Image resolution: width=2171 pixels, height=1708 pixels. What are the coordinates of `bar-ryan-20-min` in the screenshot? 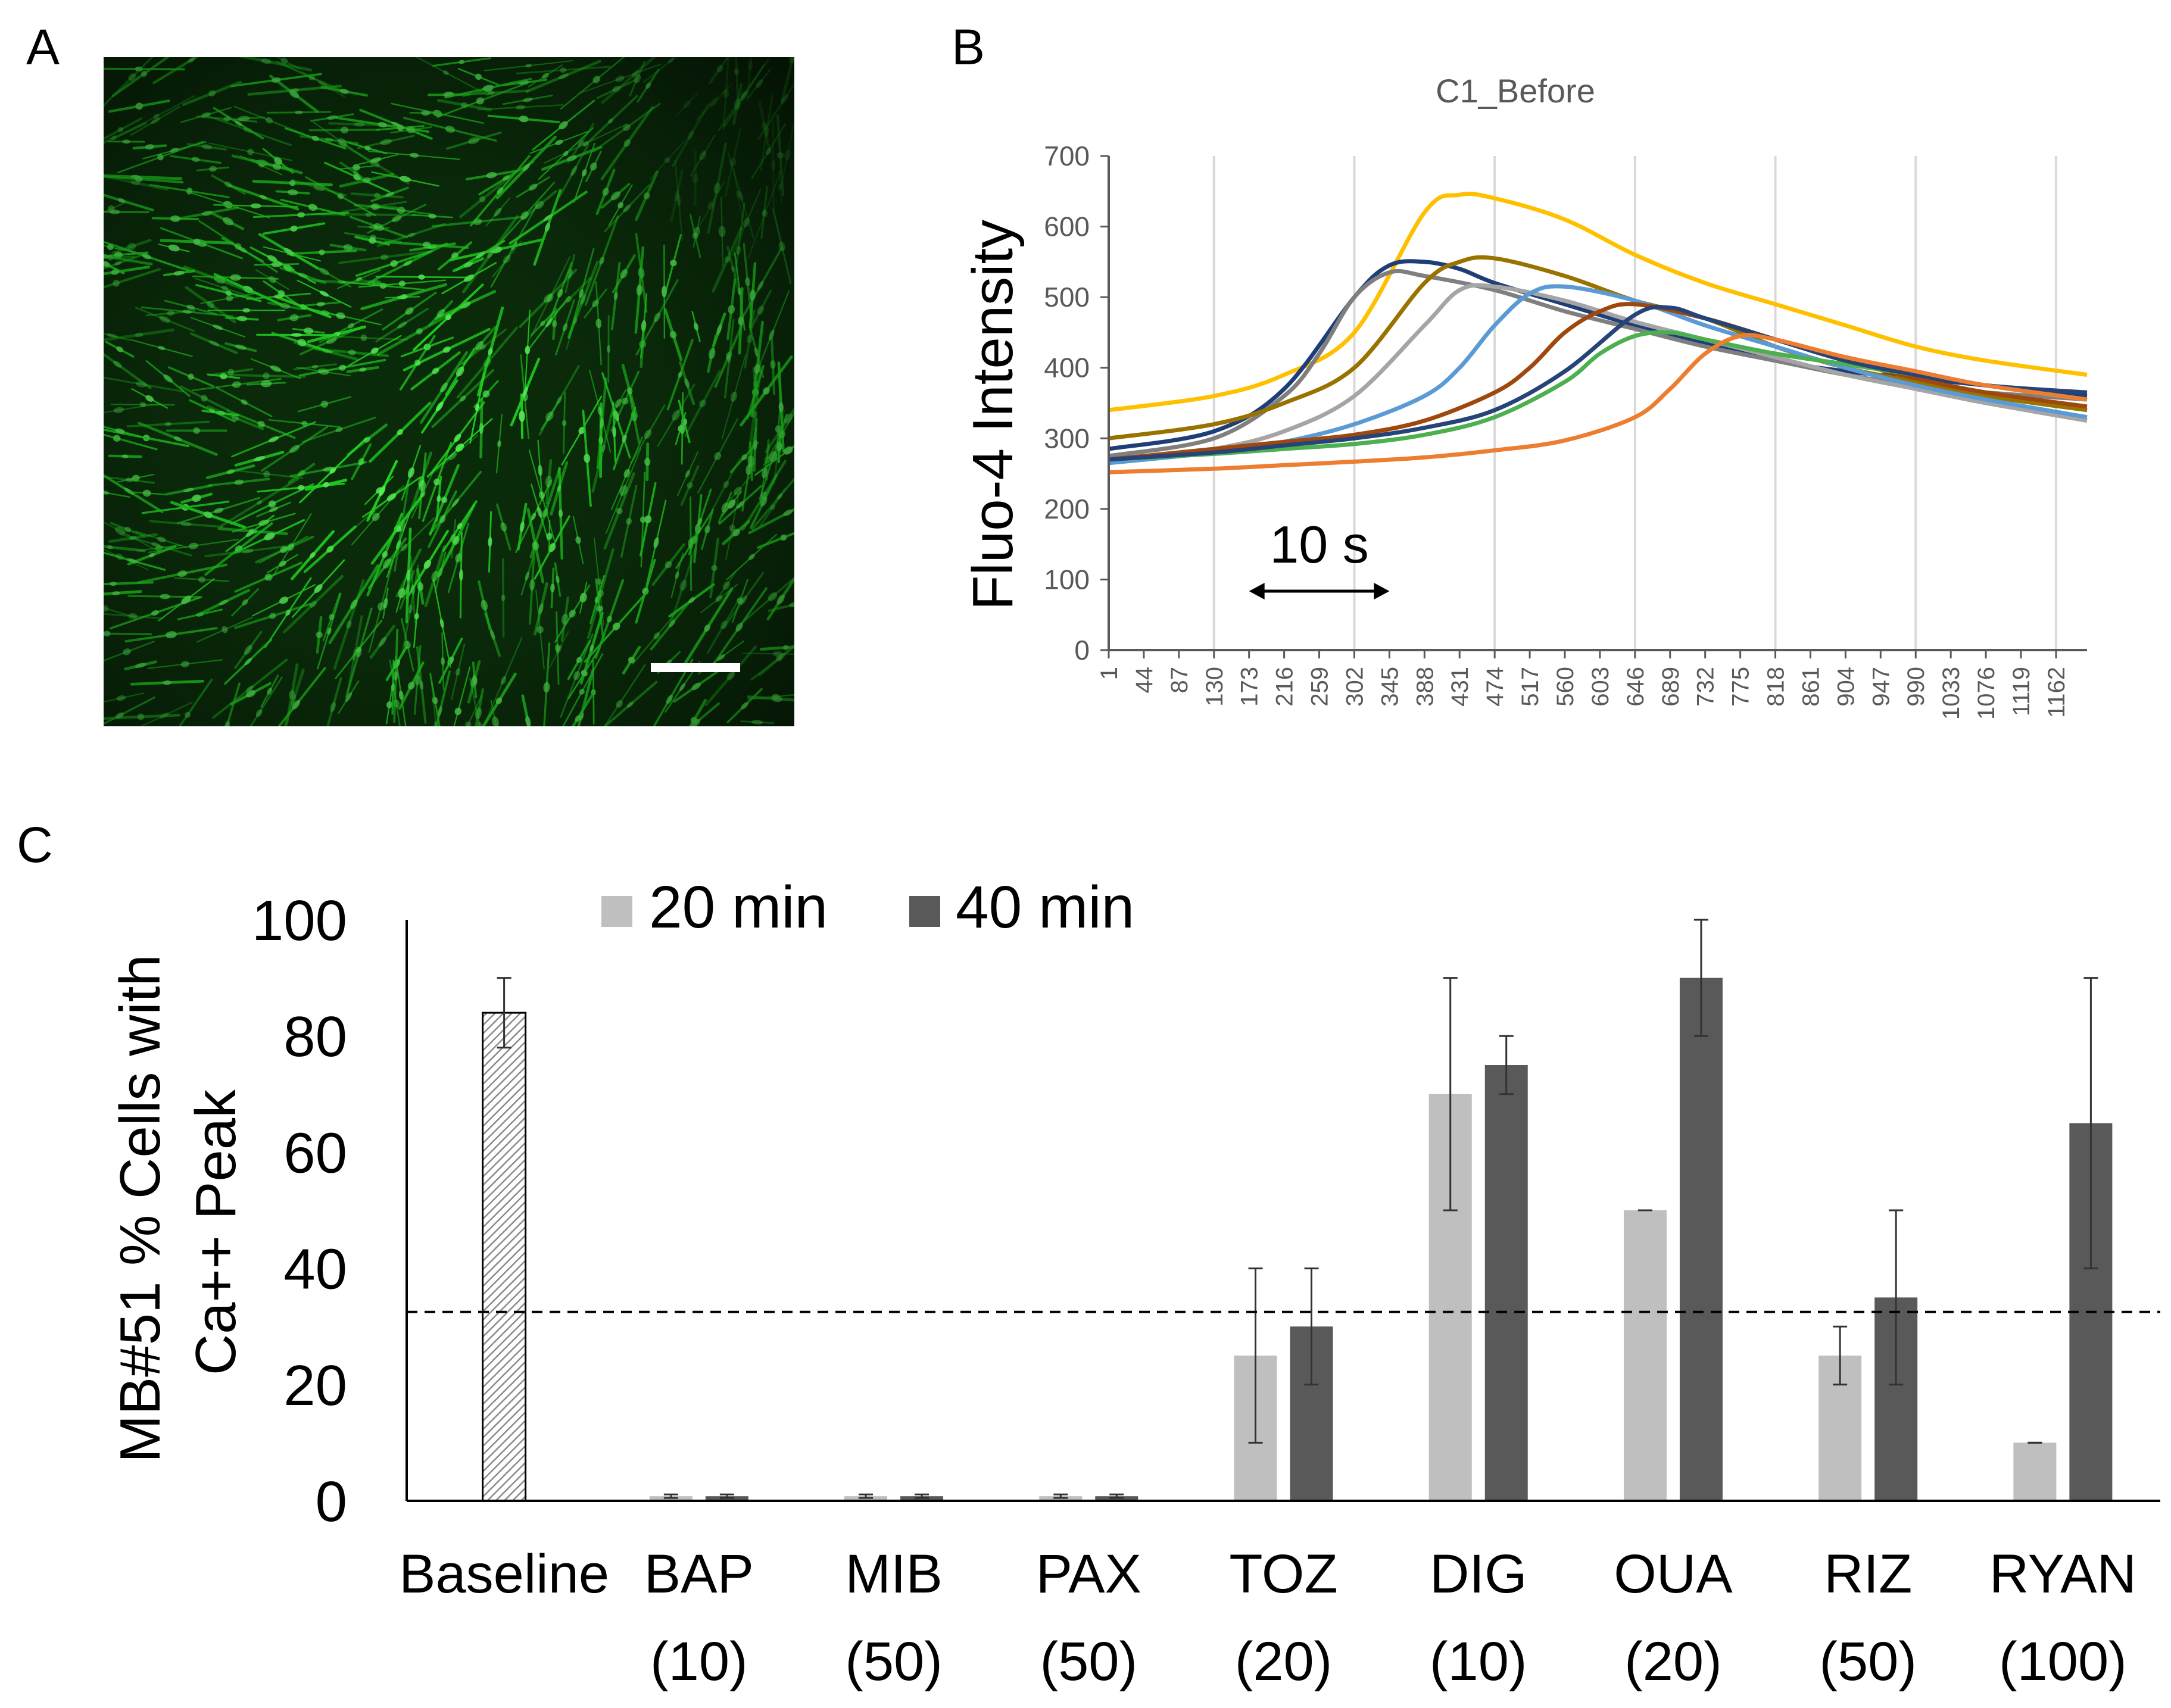 It's located at (2035, 1471).